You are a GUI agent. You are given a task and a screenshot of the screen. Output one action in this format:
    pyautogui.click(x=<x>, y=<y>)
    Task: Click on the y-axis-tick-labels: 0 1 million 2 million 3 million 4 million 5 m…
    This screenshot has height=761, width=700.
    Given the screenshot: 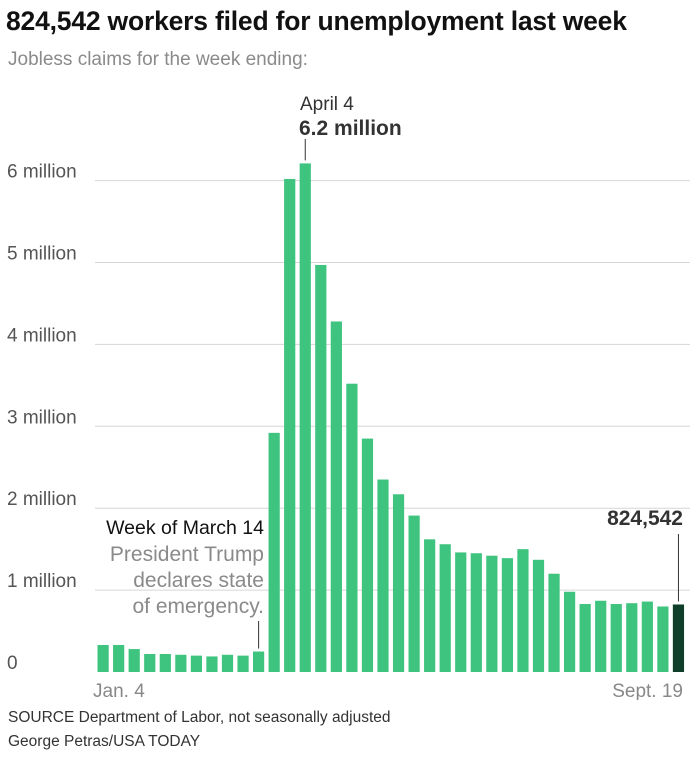 What is the action you would take?
    pyautogui.click(x=42, y=418)
    